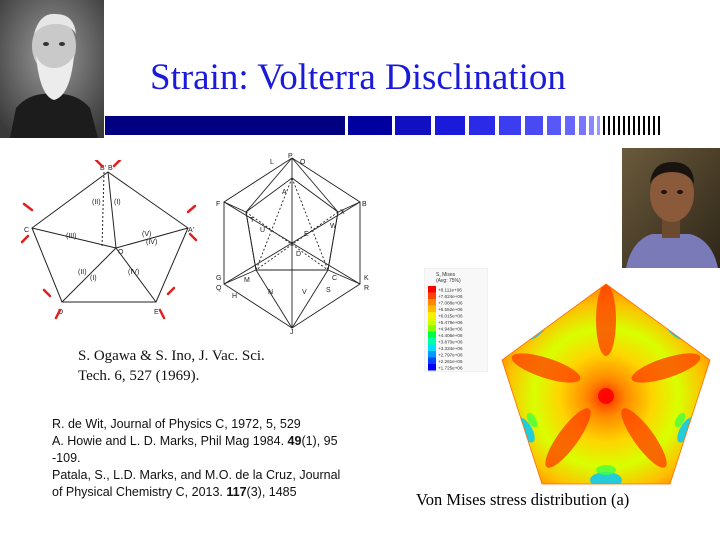 This screenshot has width=720, height=540. What do you see at coordinates (106, 168) in the screenshot?
I see `pentagon-label-top: B' B` at bounding box center [106, 168].